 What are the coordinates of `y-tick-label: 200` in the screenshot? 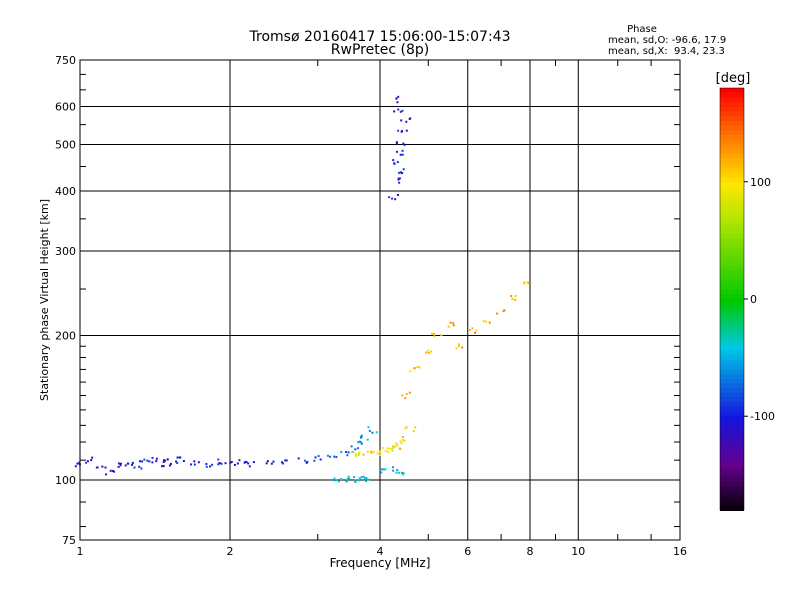 It's located at (65, 336).